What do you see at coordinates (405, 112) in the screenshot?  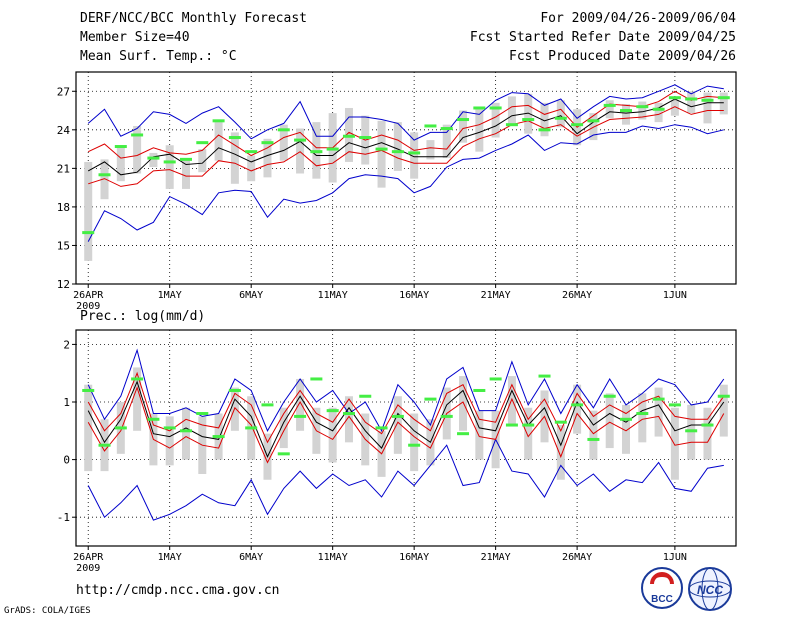 I see `max-line` at bounding box center [405, 112].